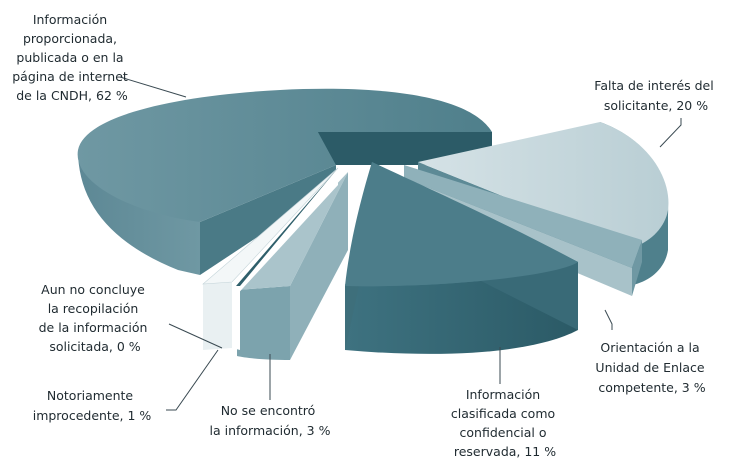 This screenshot has height=460, width=729. What do you see at coordinates (670, 133) in the screenshot?
I see `leader-falta-interes` at bounding box center [670, 133].